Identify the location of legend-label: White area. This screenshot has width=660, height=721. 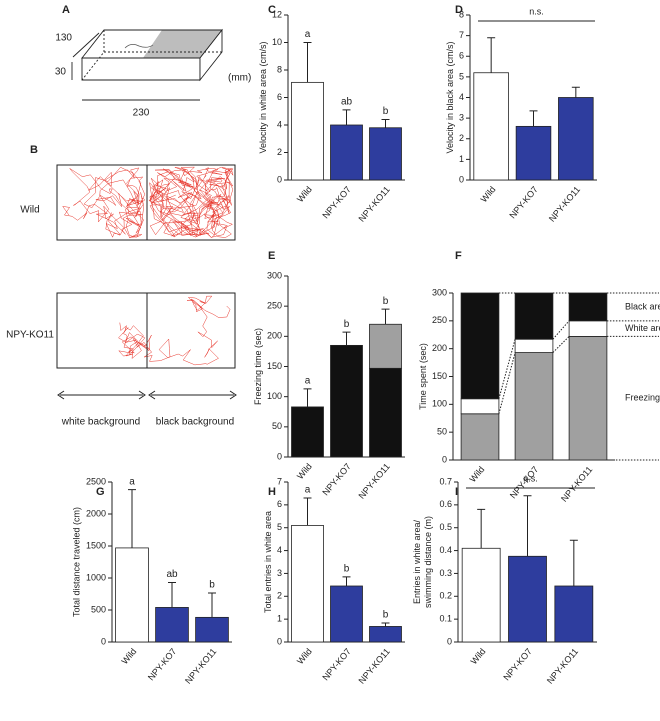
(642, 328).